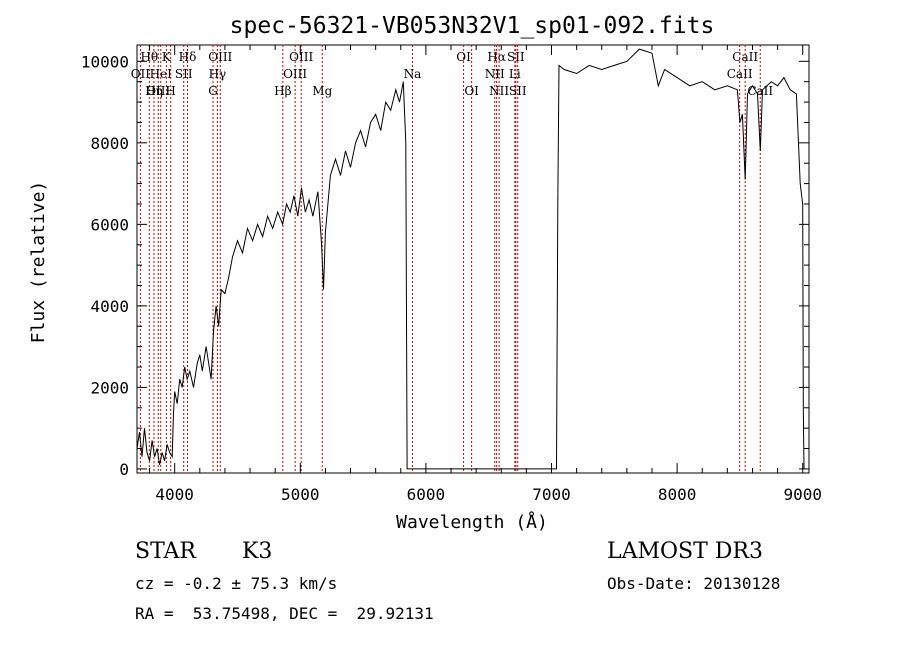  What do you see at coordinates (472, 26) in the screenshot?
I see `chart-title: spec-56321-VB053N32V1_sp01-092.fits` at bounding box center [472, 26].